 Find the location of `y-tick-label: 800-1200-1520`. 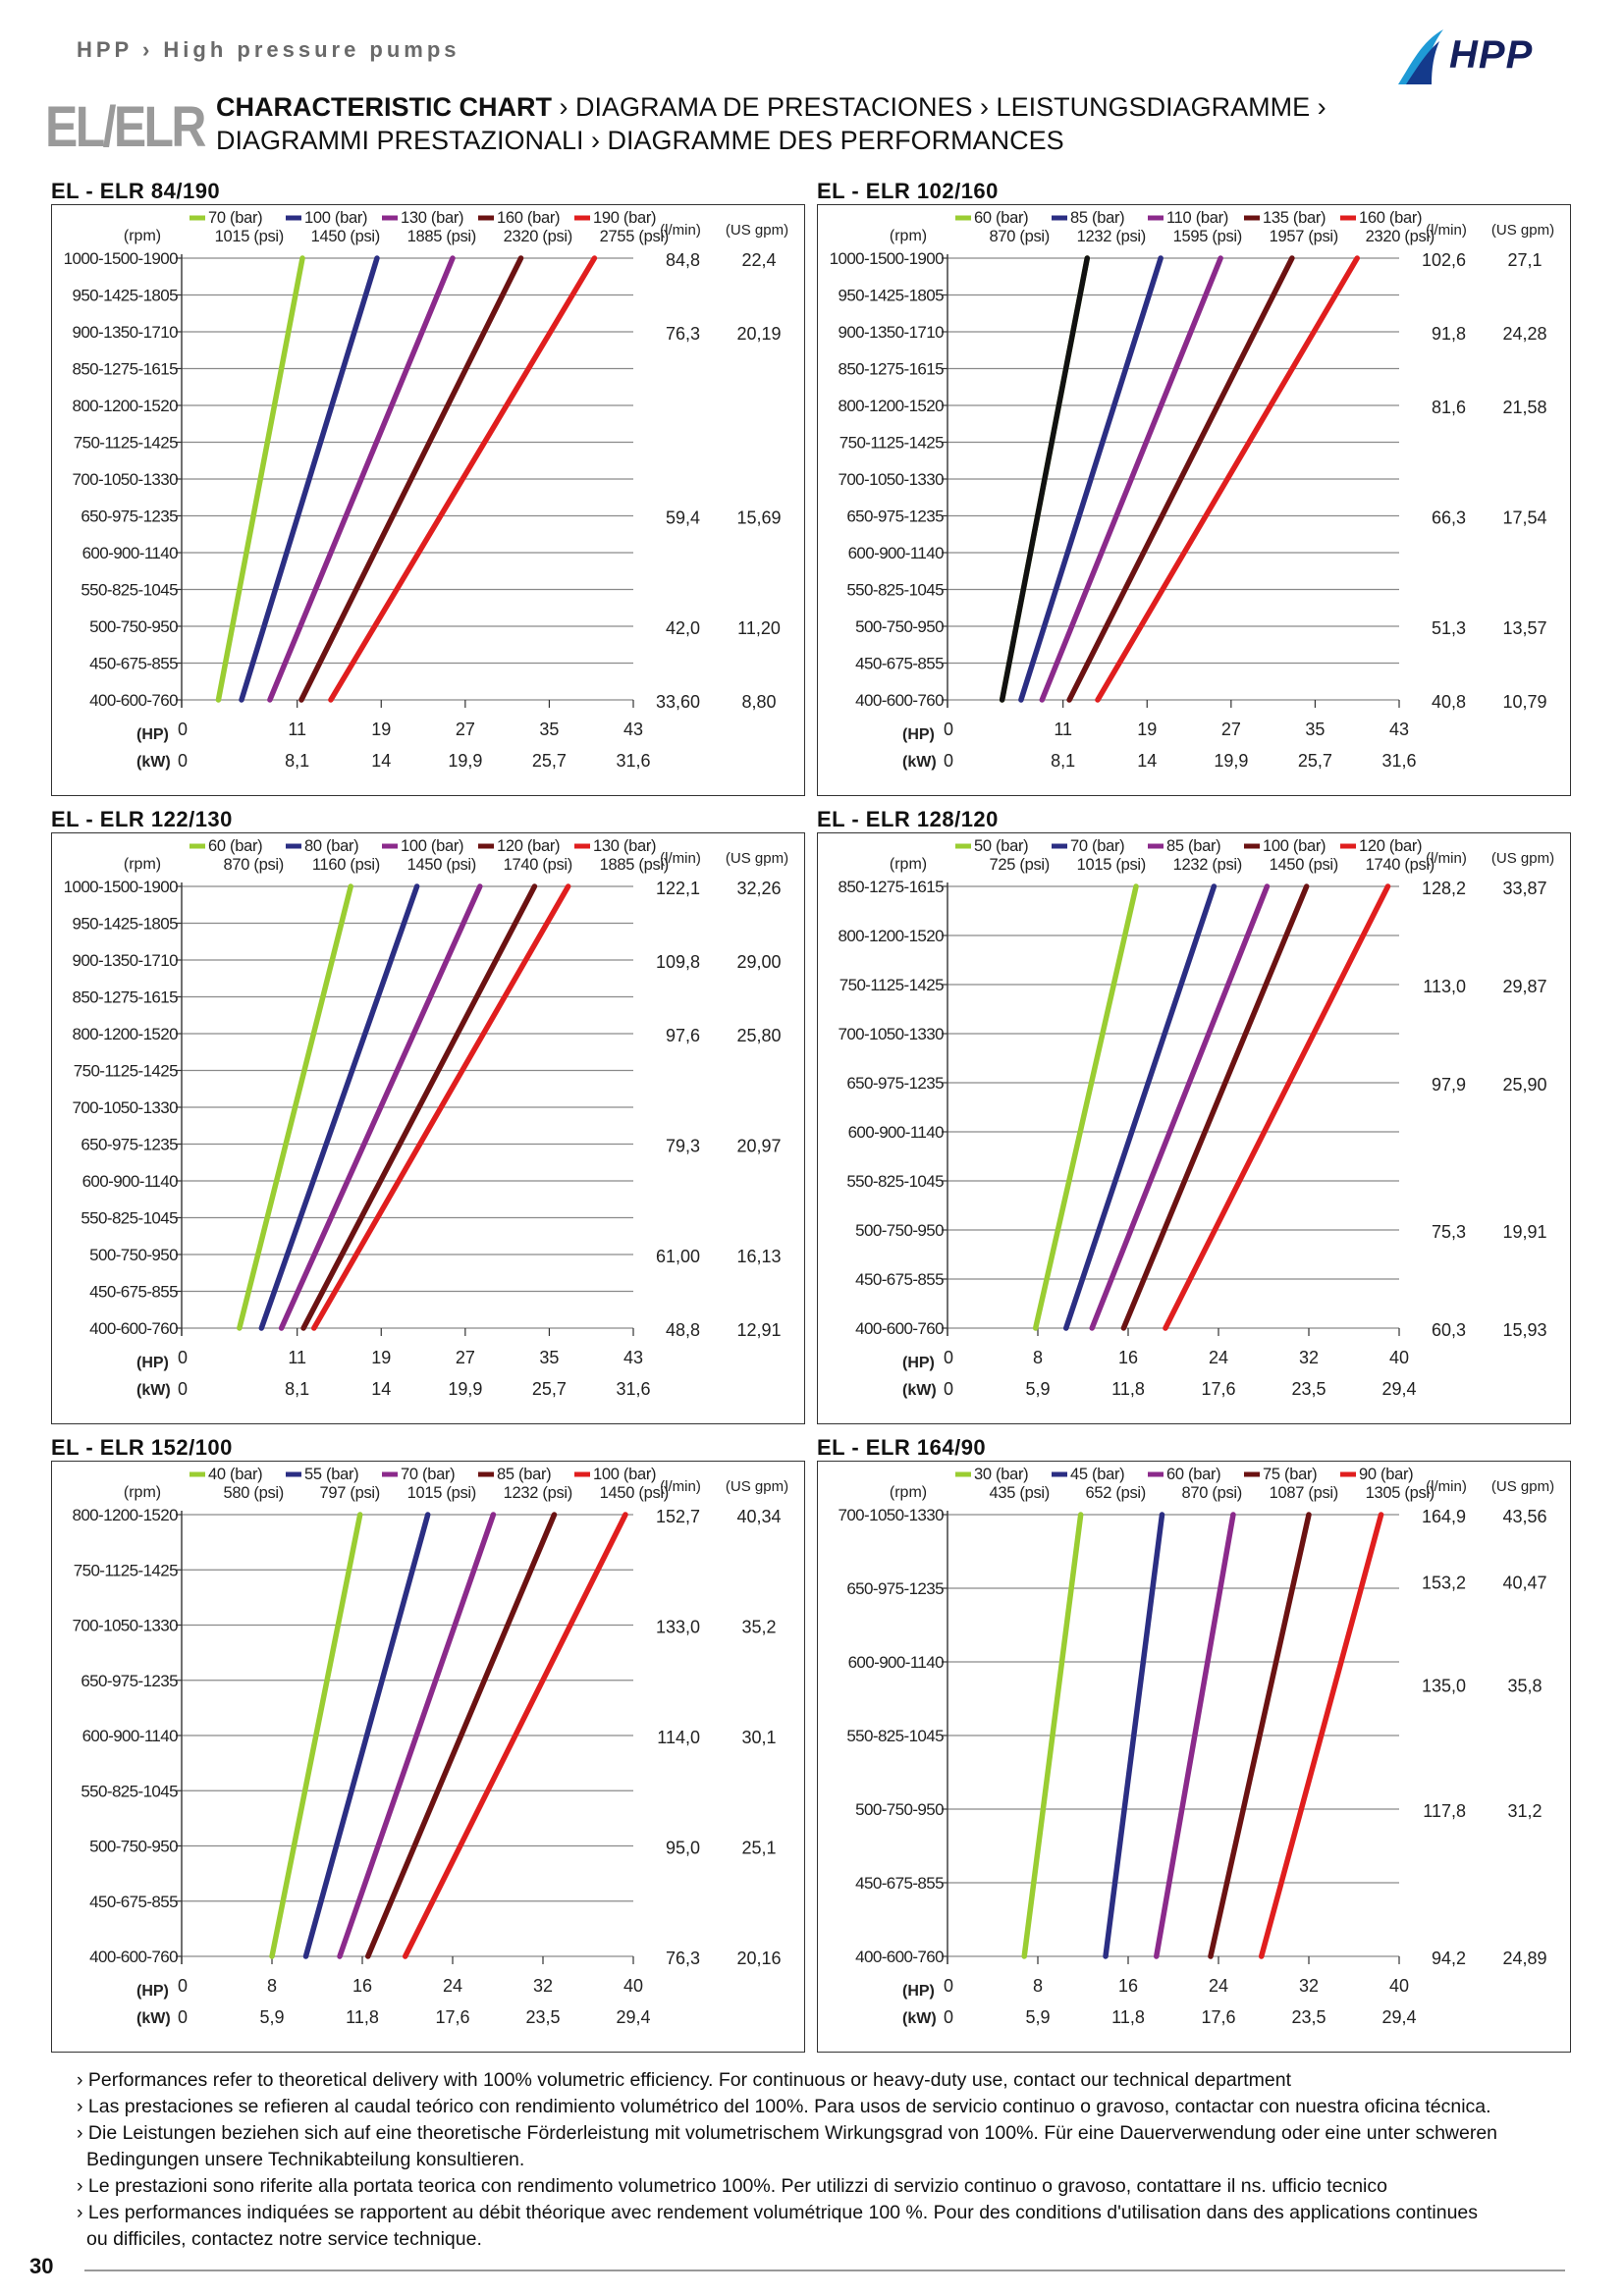

y-tick-label: 800-1200-1520 is located at coordinates (891, 406).